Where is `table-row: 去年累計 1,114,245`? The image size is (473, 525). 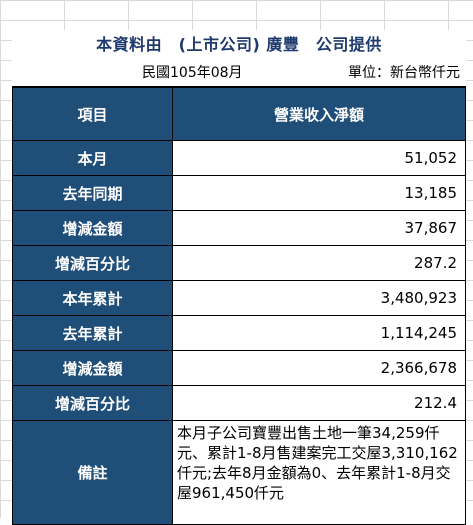
table-row: 去年累計 1,114,245 is located at coordinates (239, 333).